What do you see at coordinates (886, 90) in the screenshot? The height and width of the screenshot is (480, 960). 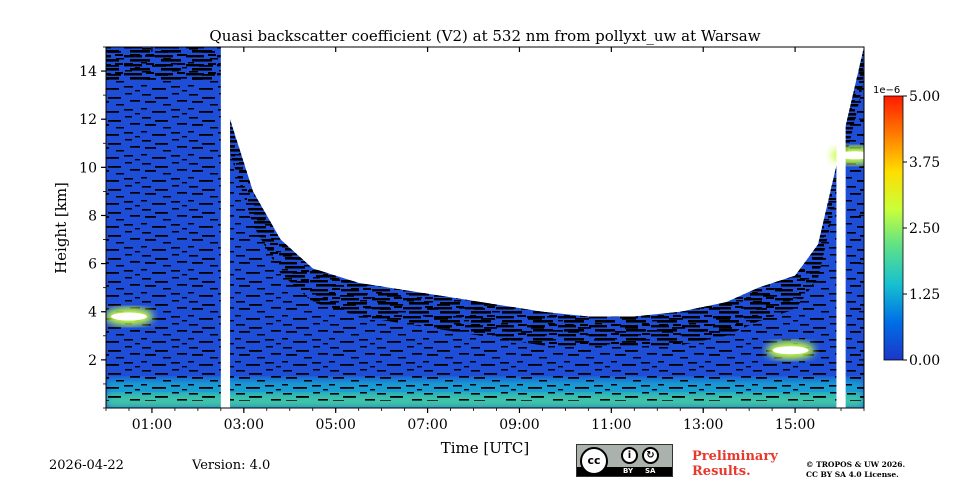 I see `colorbar-scale-label: 1e−6` at bounding box center [886, 90].